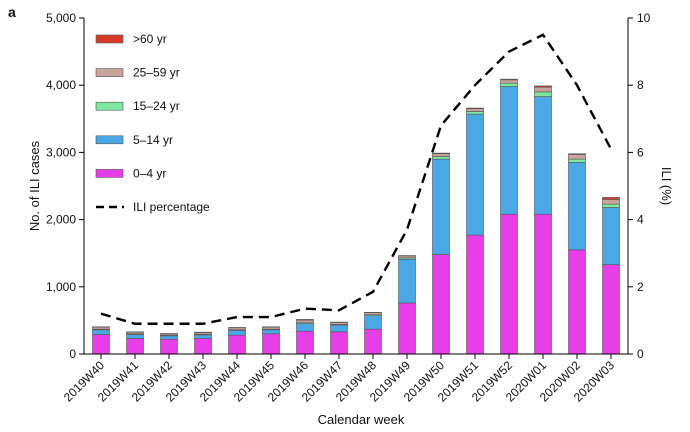 This screenshot has height=432, width=690. Describe the element at coordinates (61, 152) in the screenshot. I see `y-tick-label: 3,000` at that location.